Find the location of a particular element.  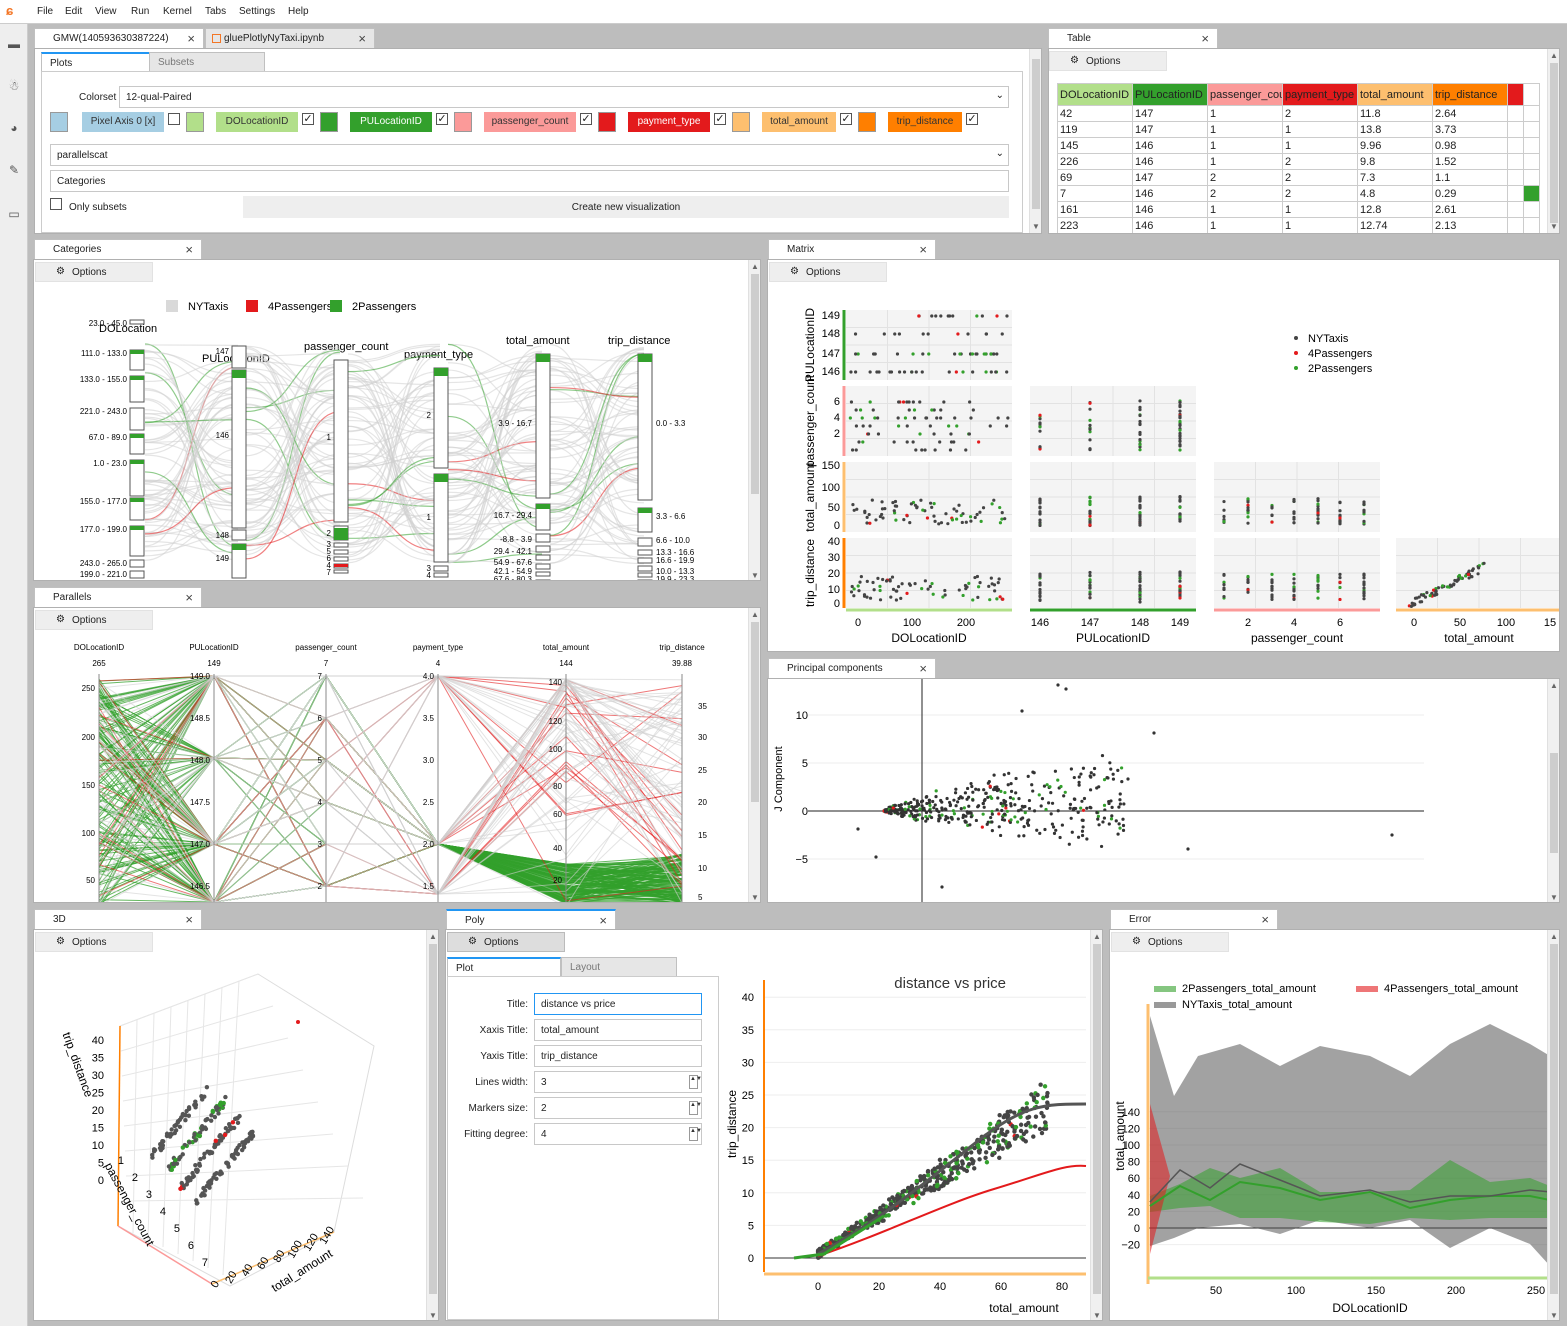

error-options-button: ⚙ Options is located at coordinates (1170, 942).